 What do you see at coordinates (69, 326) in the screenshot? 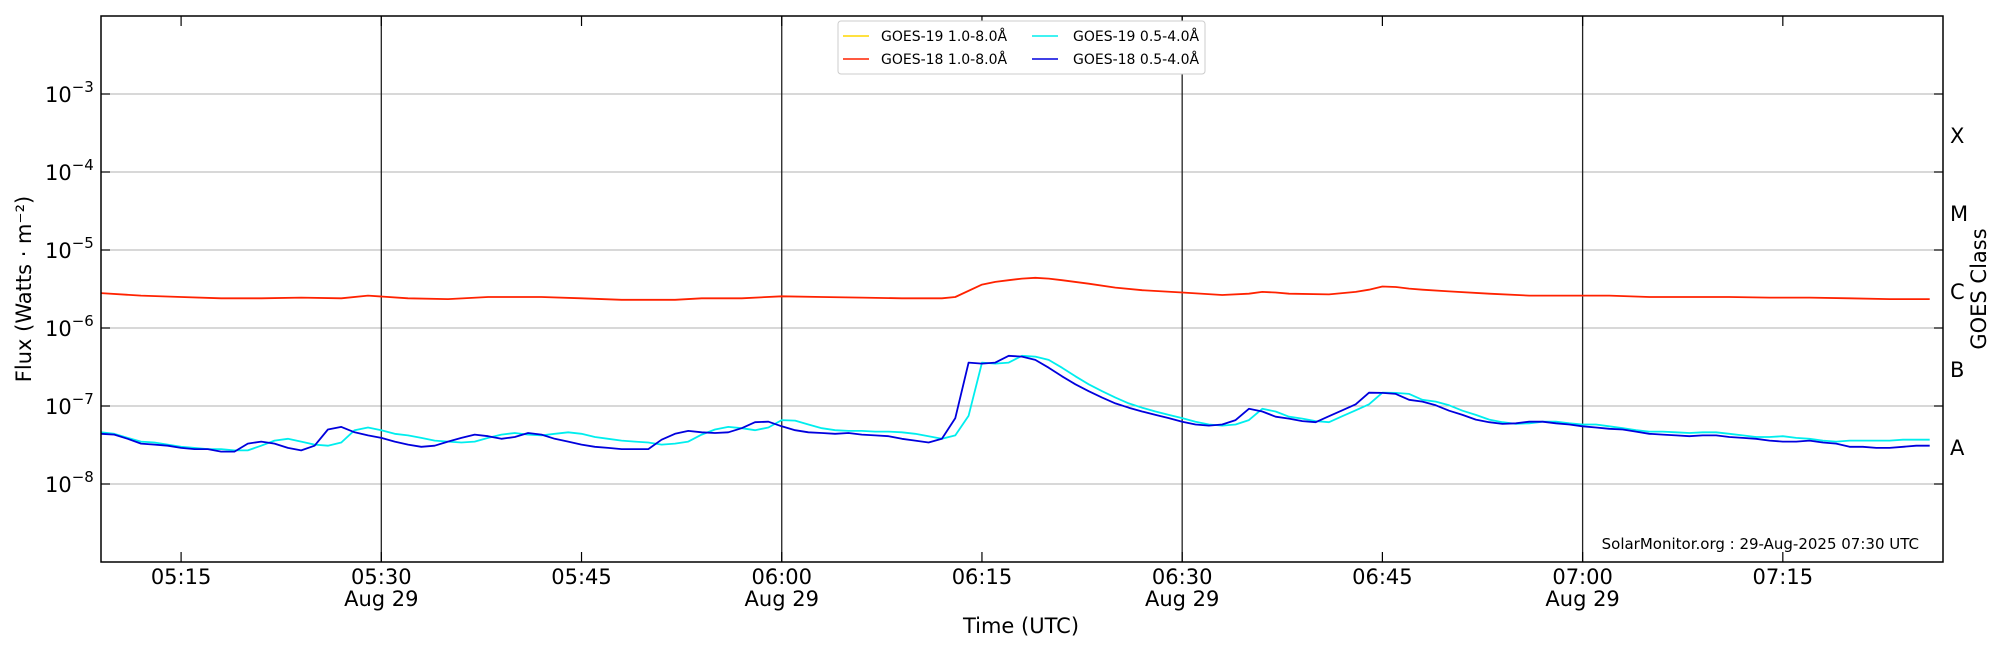
I see `y-tick-label-2: 10⁻⁶` at bounding box center [69, 326].